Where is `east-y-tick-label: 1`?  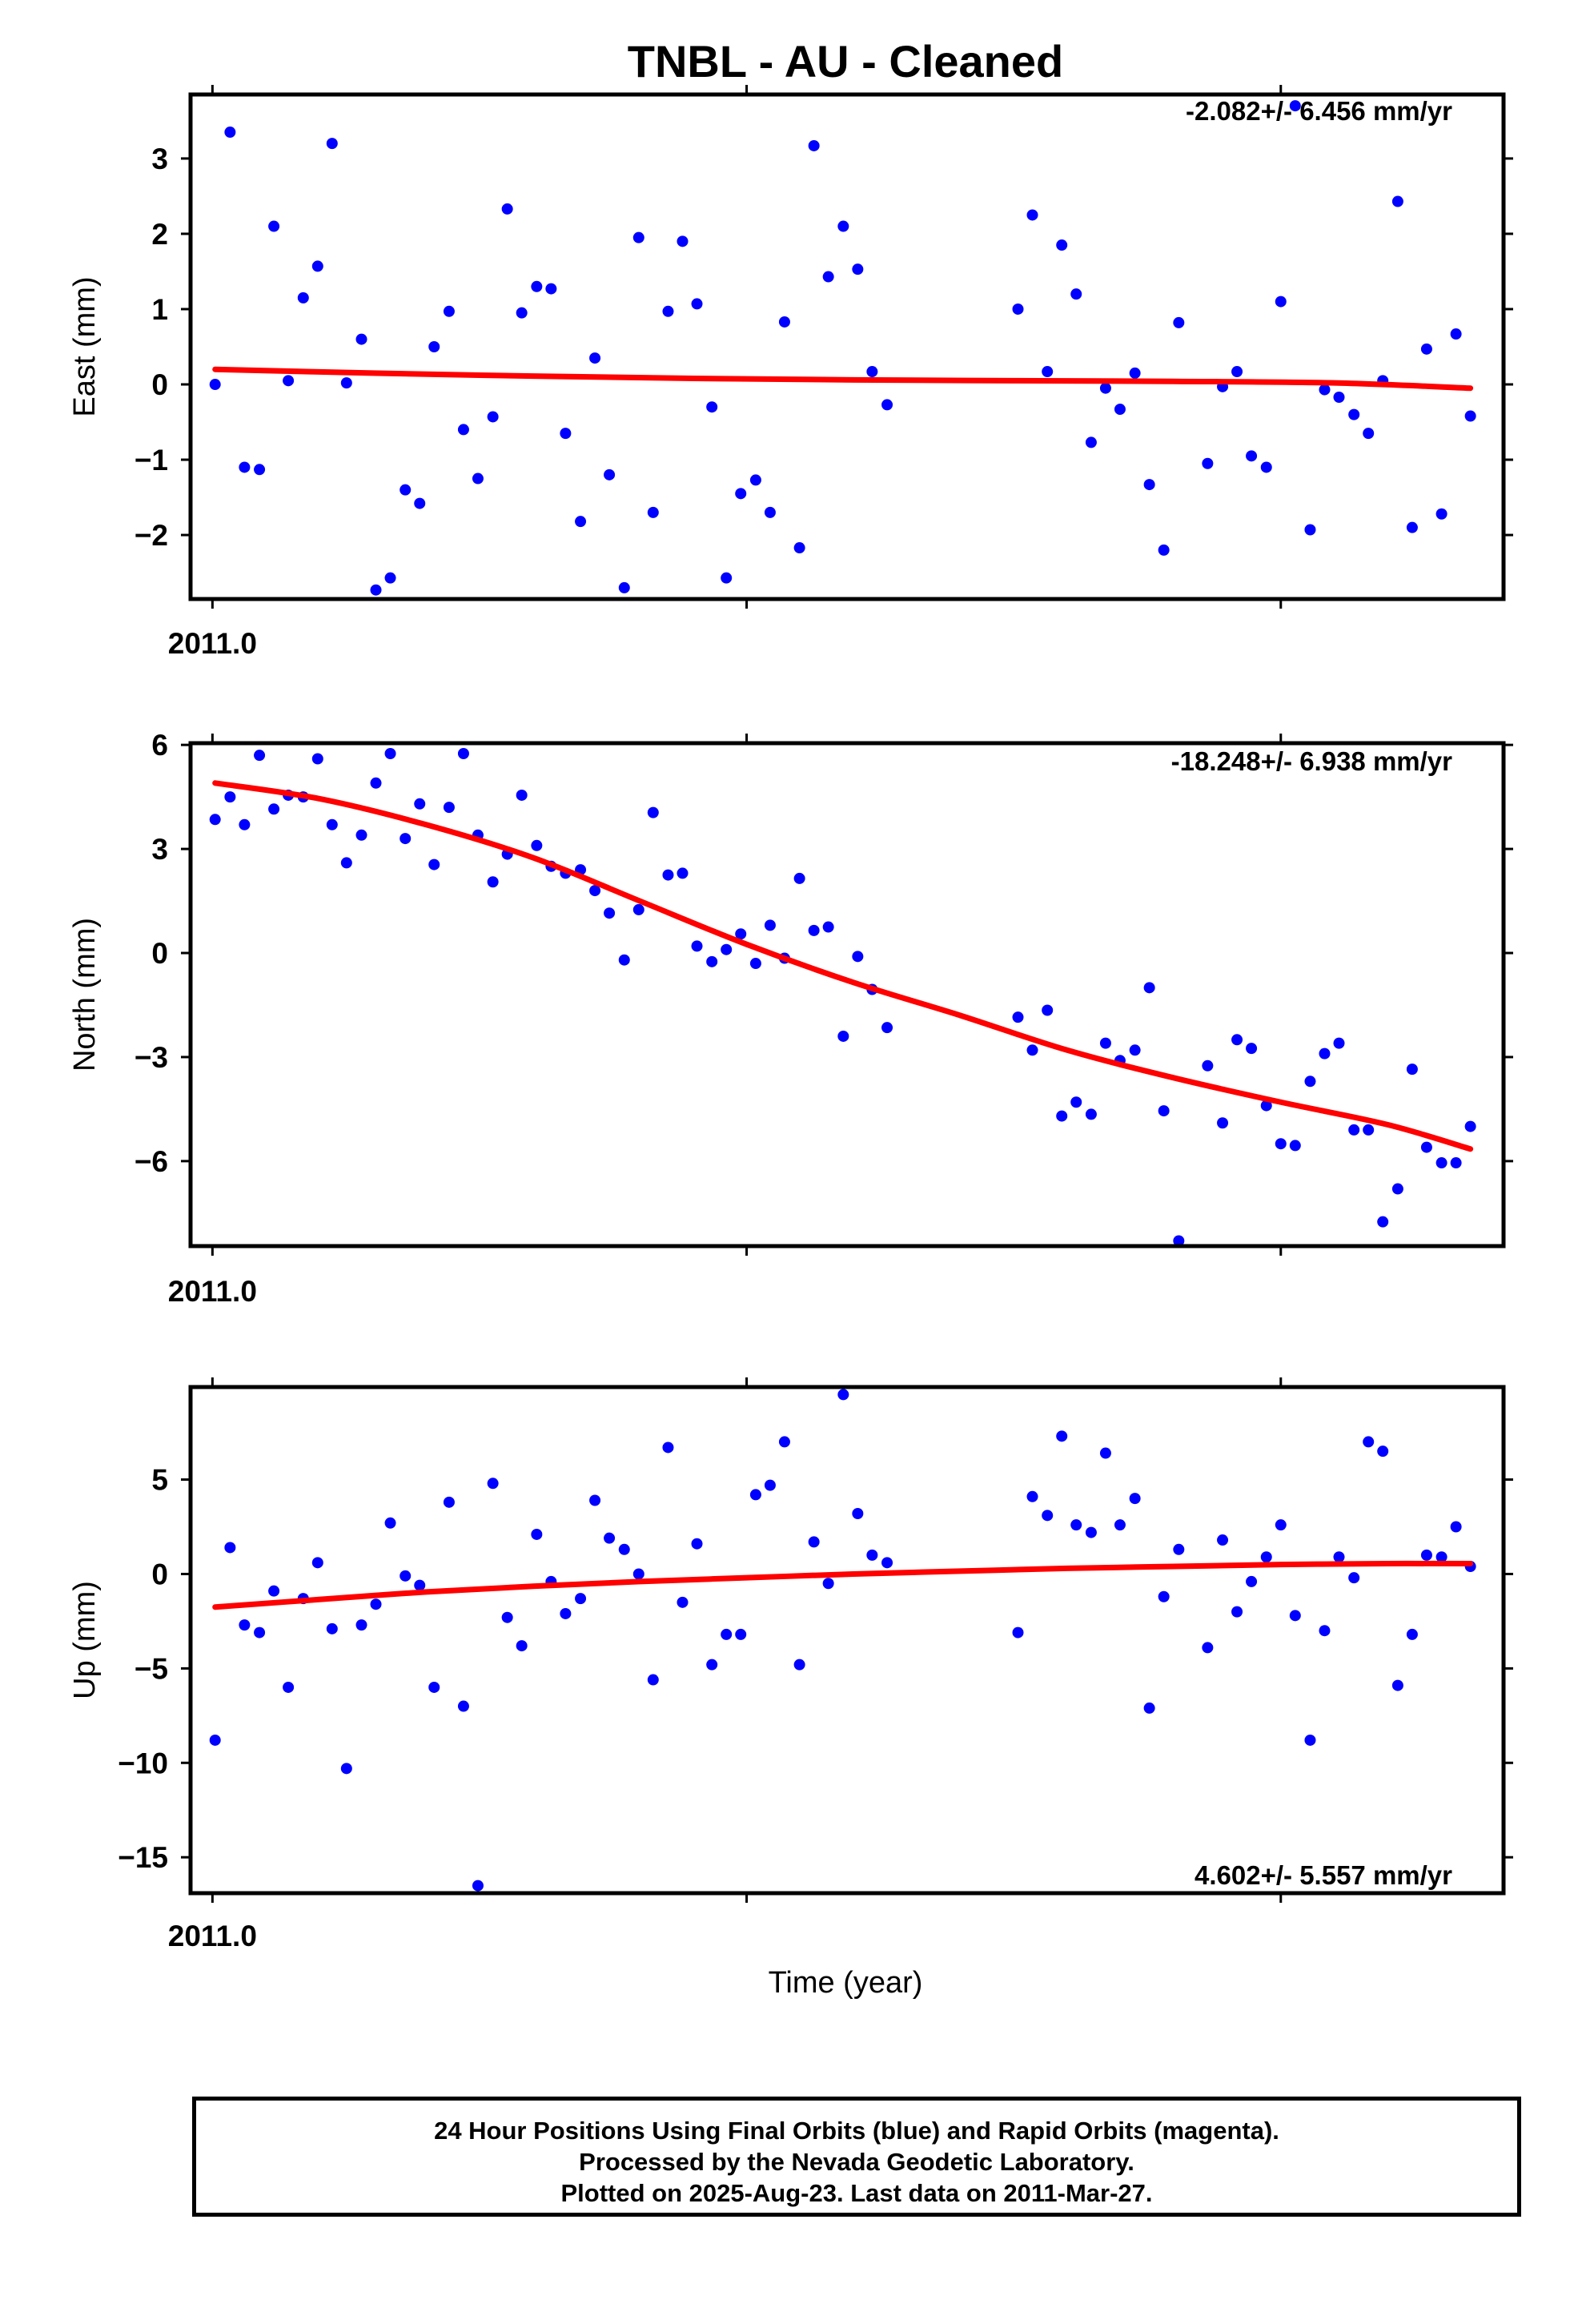 east-y-tick-label: 1 is located at coordinates (159, 309).